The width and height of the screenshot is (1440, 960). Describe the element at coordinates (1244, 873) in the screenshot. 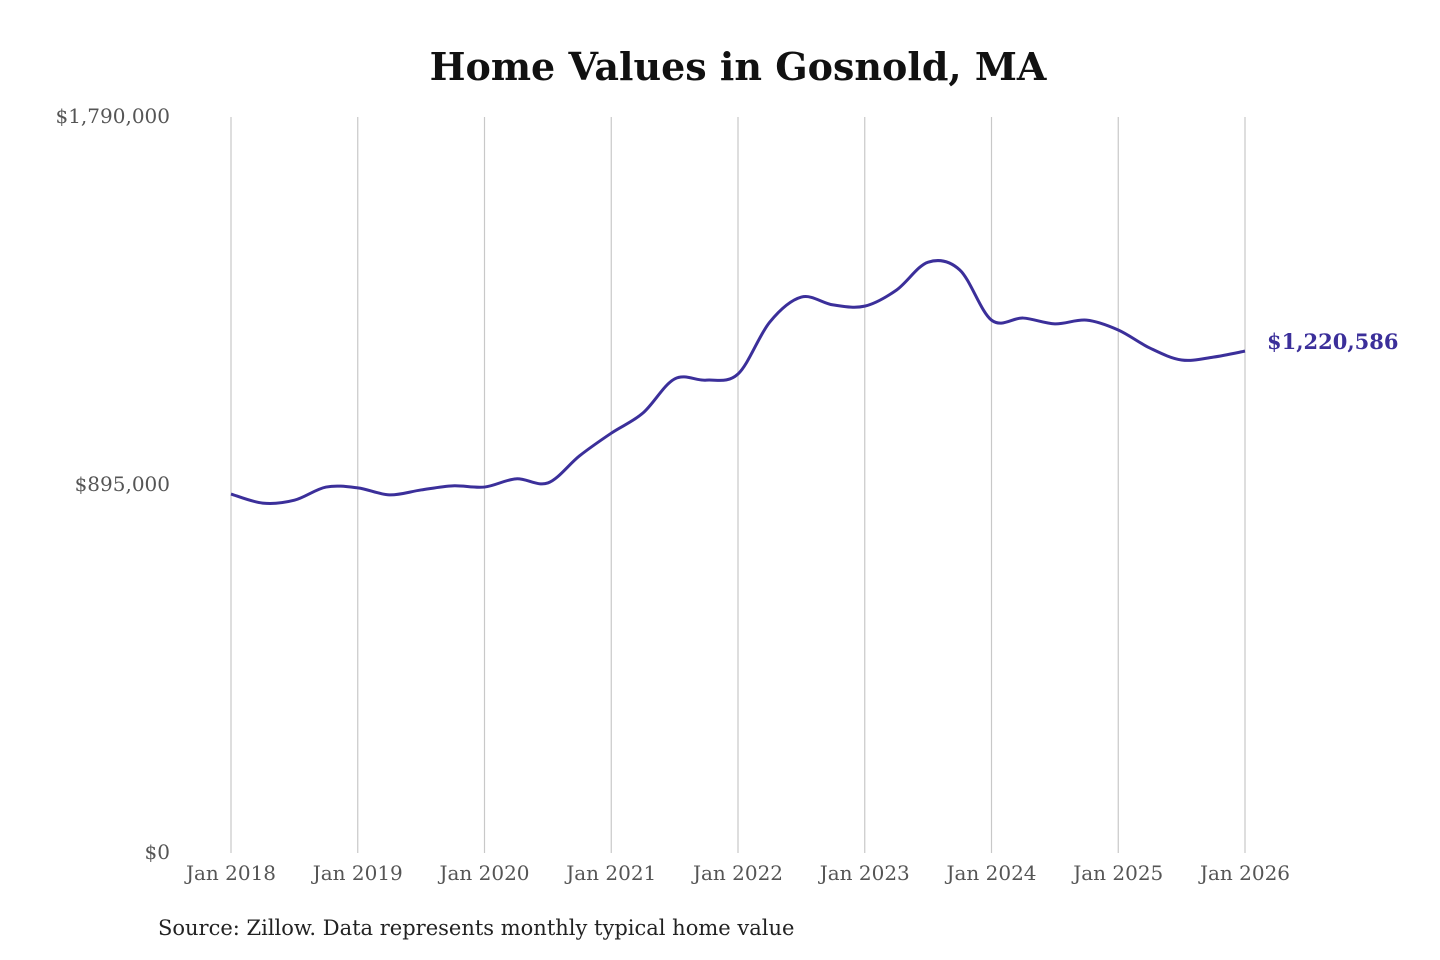

I see `x-tick-label: Jan 2026` at that location.